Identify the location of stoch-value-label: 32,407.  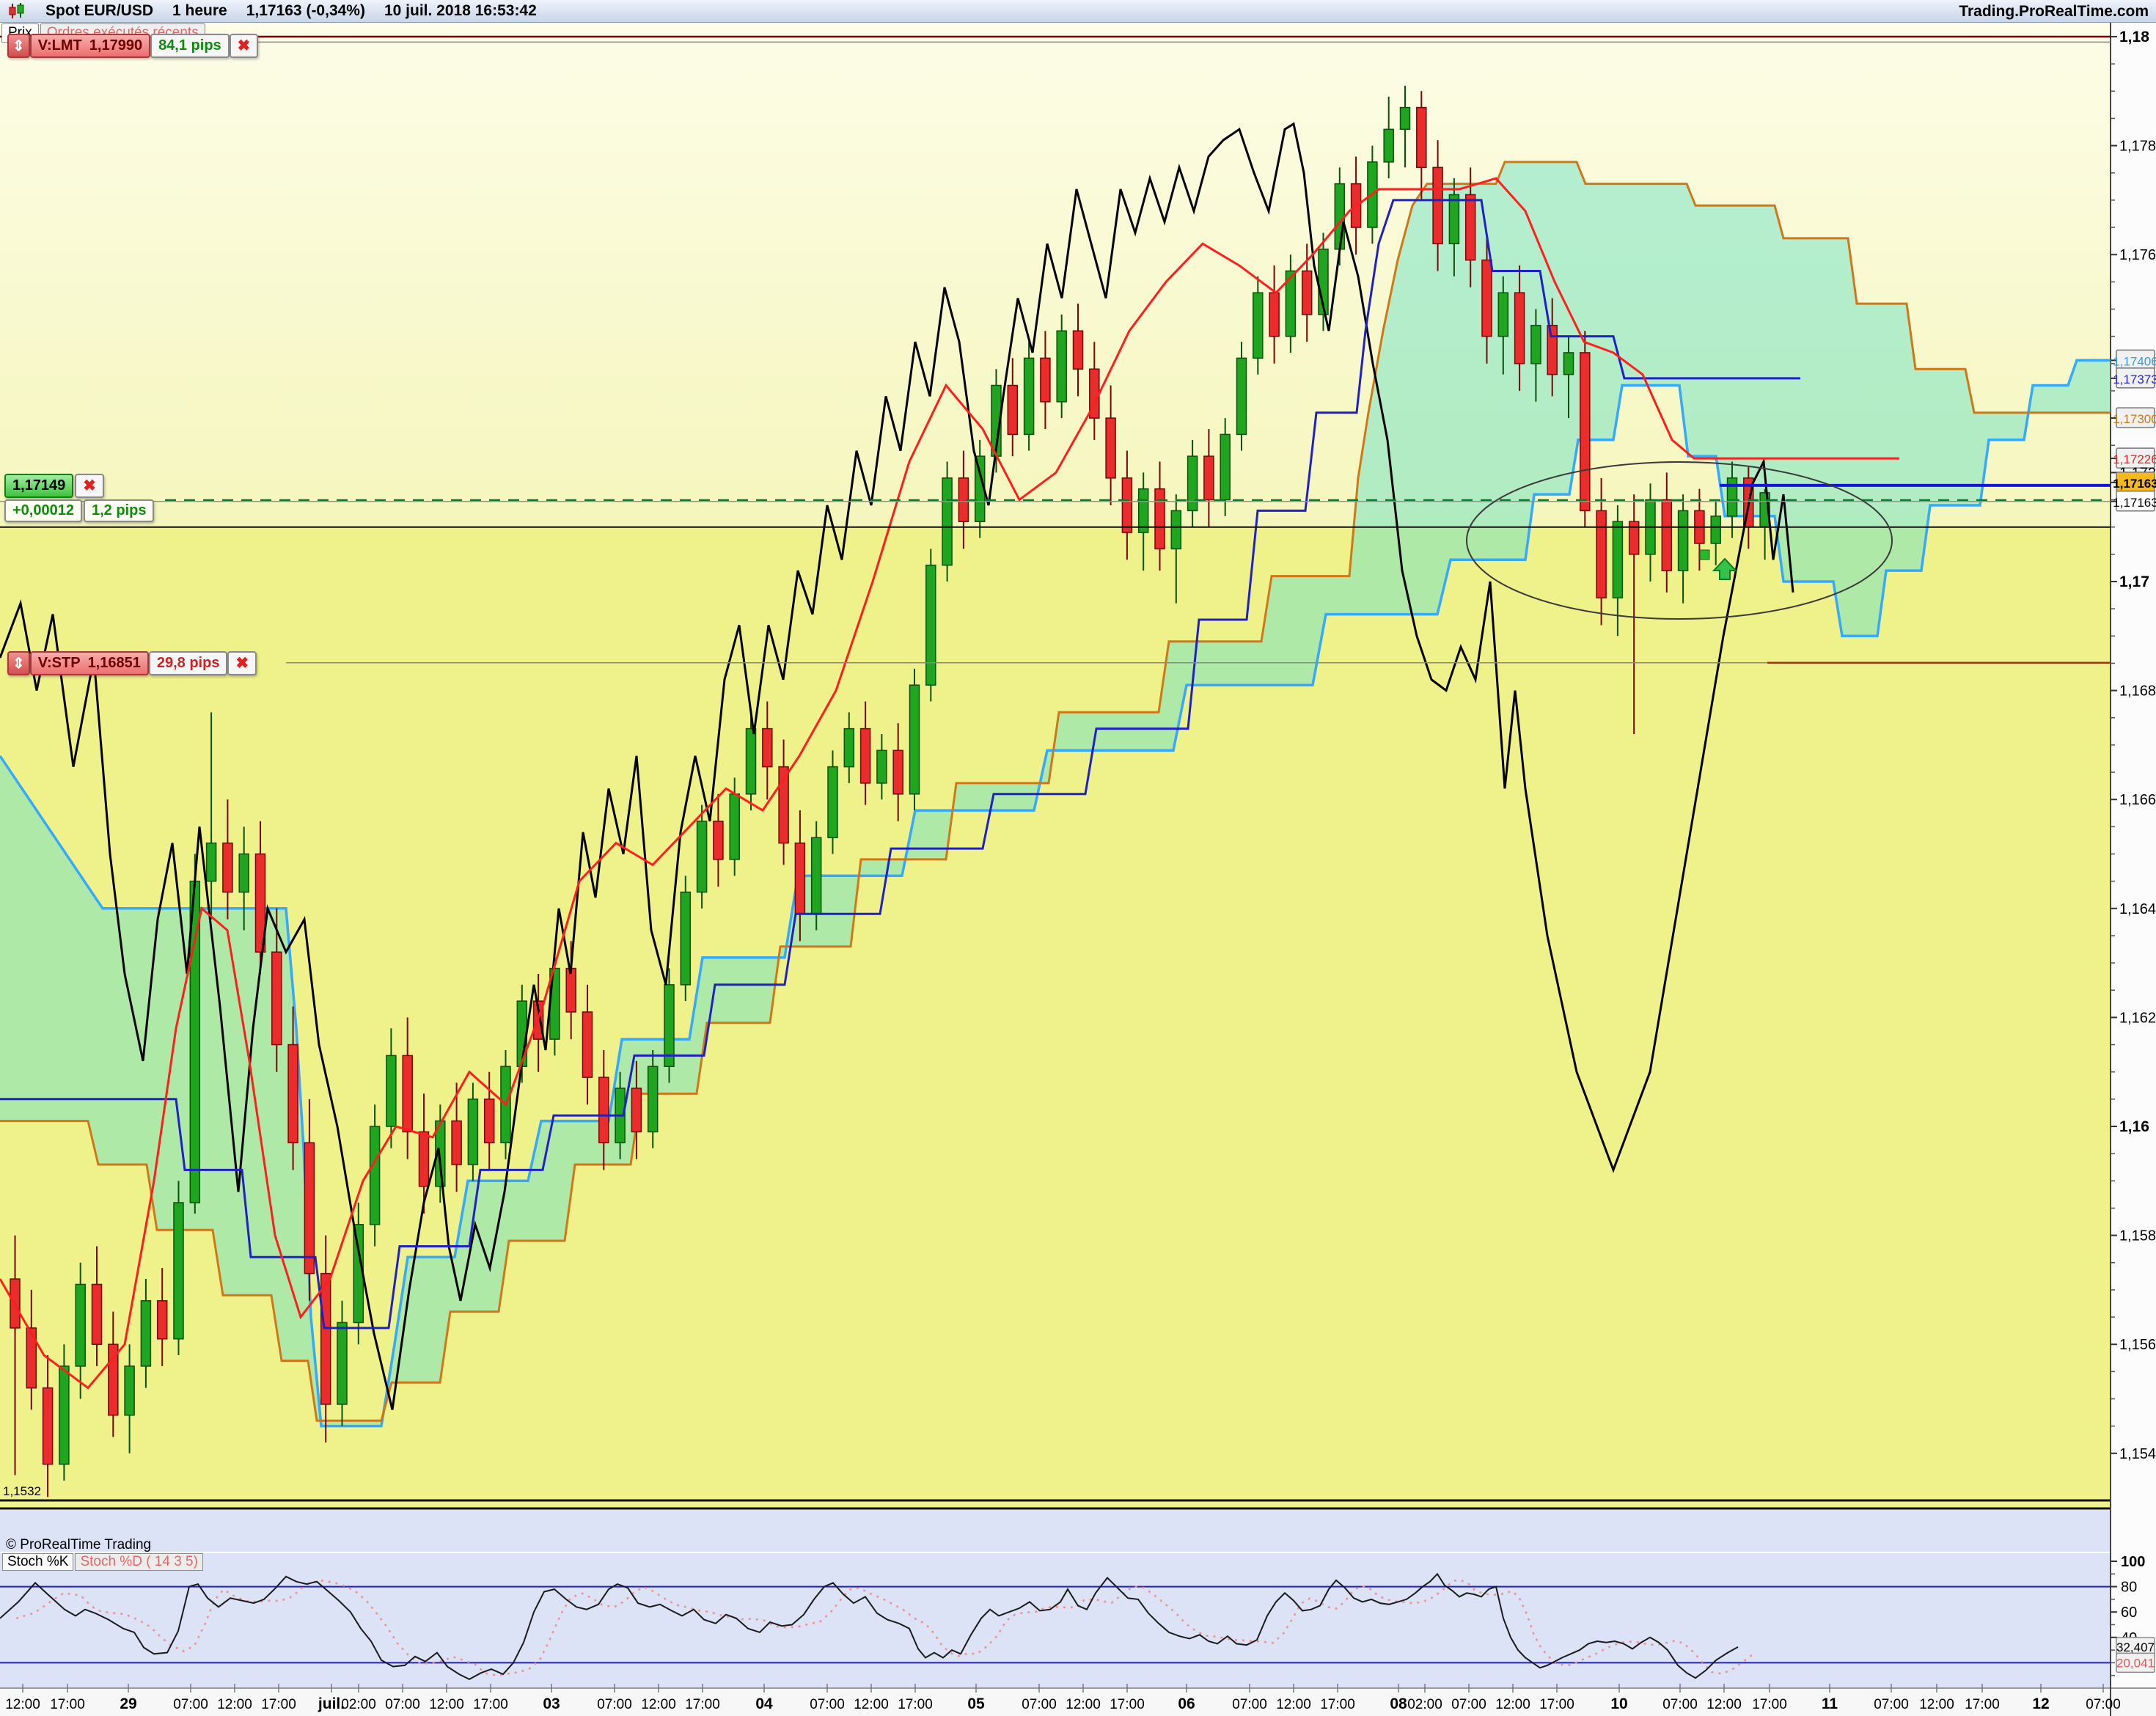
(2135, 1647).